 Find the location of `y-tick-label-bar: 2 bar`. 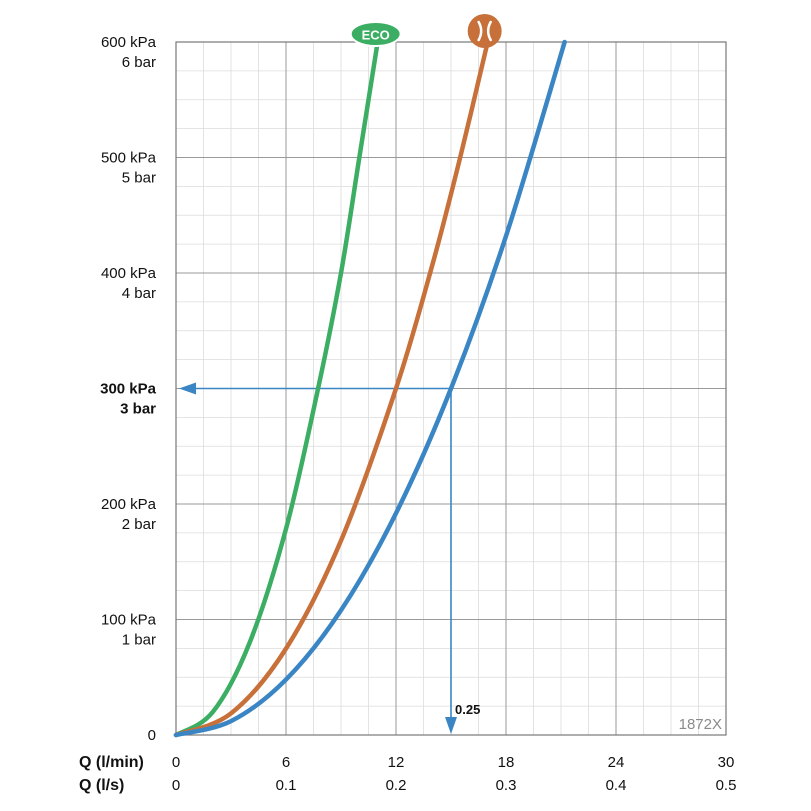

y-tick-label-bar: 2 bar is located at coordinates (139, 524).